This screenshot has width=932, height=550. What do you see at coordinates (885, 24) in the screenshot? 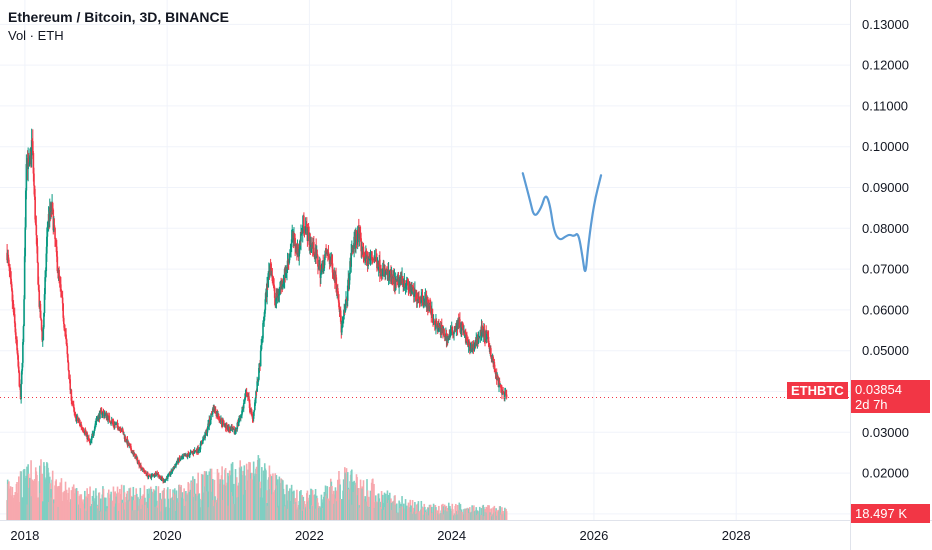
I see `y-tick-label: 0.13000` at bounding box center [885, 24].